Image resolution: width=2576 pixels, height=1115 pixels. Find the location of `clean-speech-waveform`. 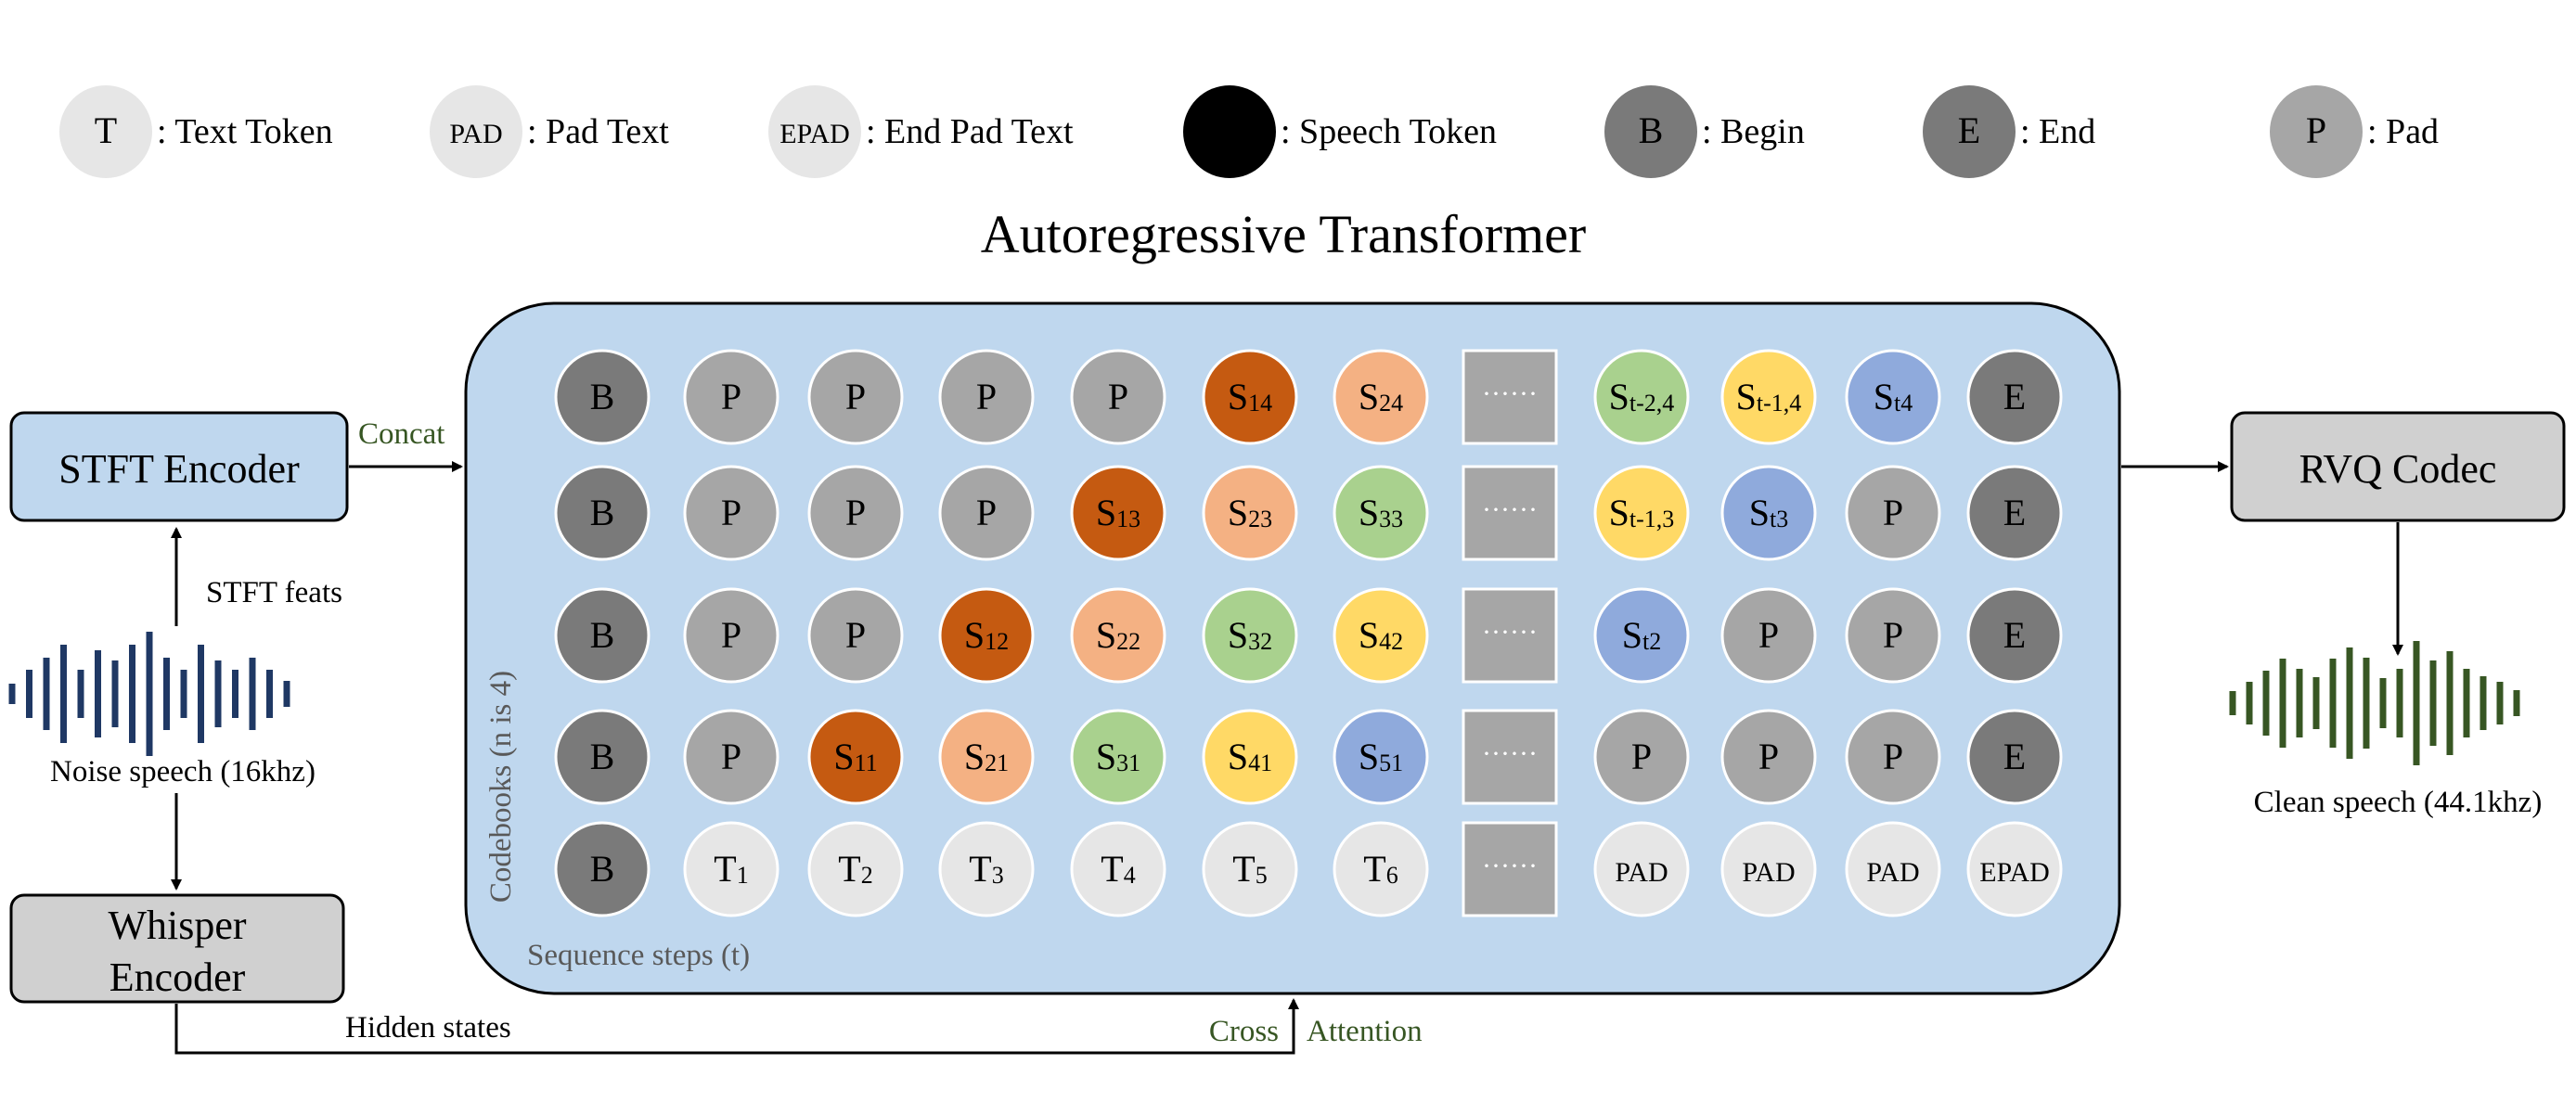

clean-speech-waveform is located at coordinates (2375, 703).